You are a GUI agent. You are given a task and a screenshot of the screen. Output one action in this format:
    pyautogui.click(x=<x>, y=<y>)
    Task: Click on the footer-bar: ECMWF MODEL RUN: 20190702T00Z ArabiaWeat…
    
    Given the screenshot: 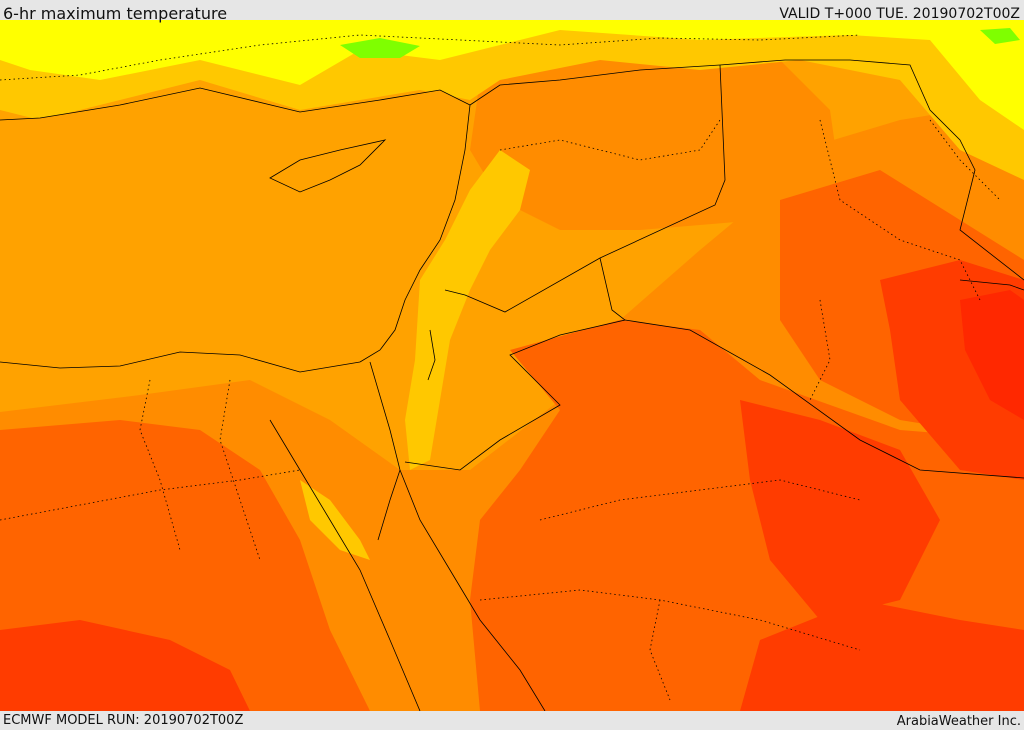 What is the action you would take?
    pyautogui.click(x=512, y=720)
    